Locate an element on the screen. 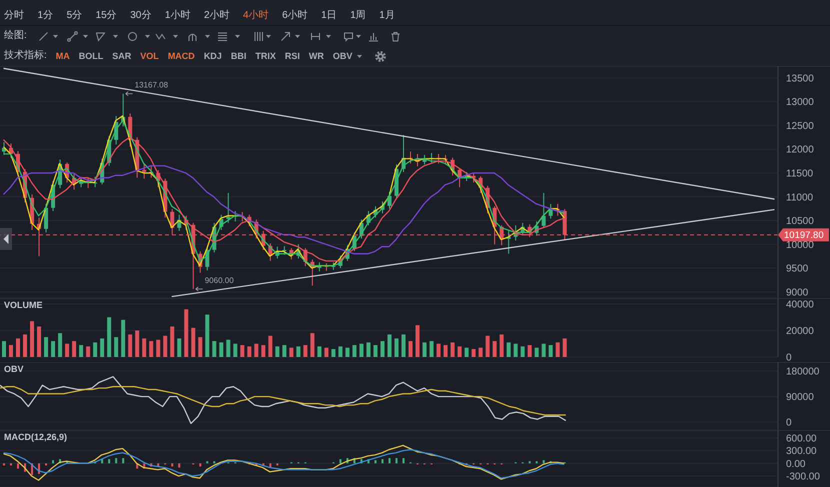 This screenshot has height=487, width=830. text: 2小时 is located at coordinates (217, 16).